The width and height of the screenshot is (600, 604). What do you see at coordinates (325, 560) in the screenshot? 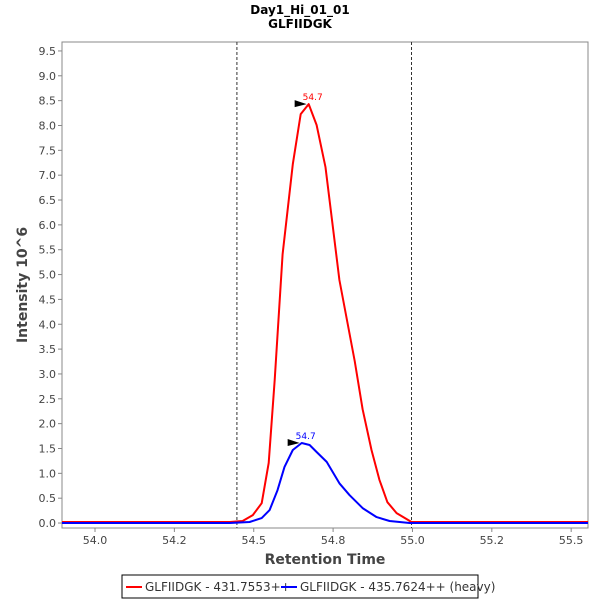
I see `x-axis-label: Retention Time` at bounding box center [325, 560].